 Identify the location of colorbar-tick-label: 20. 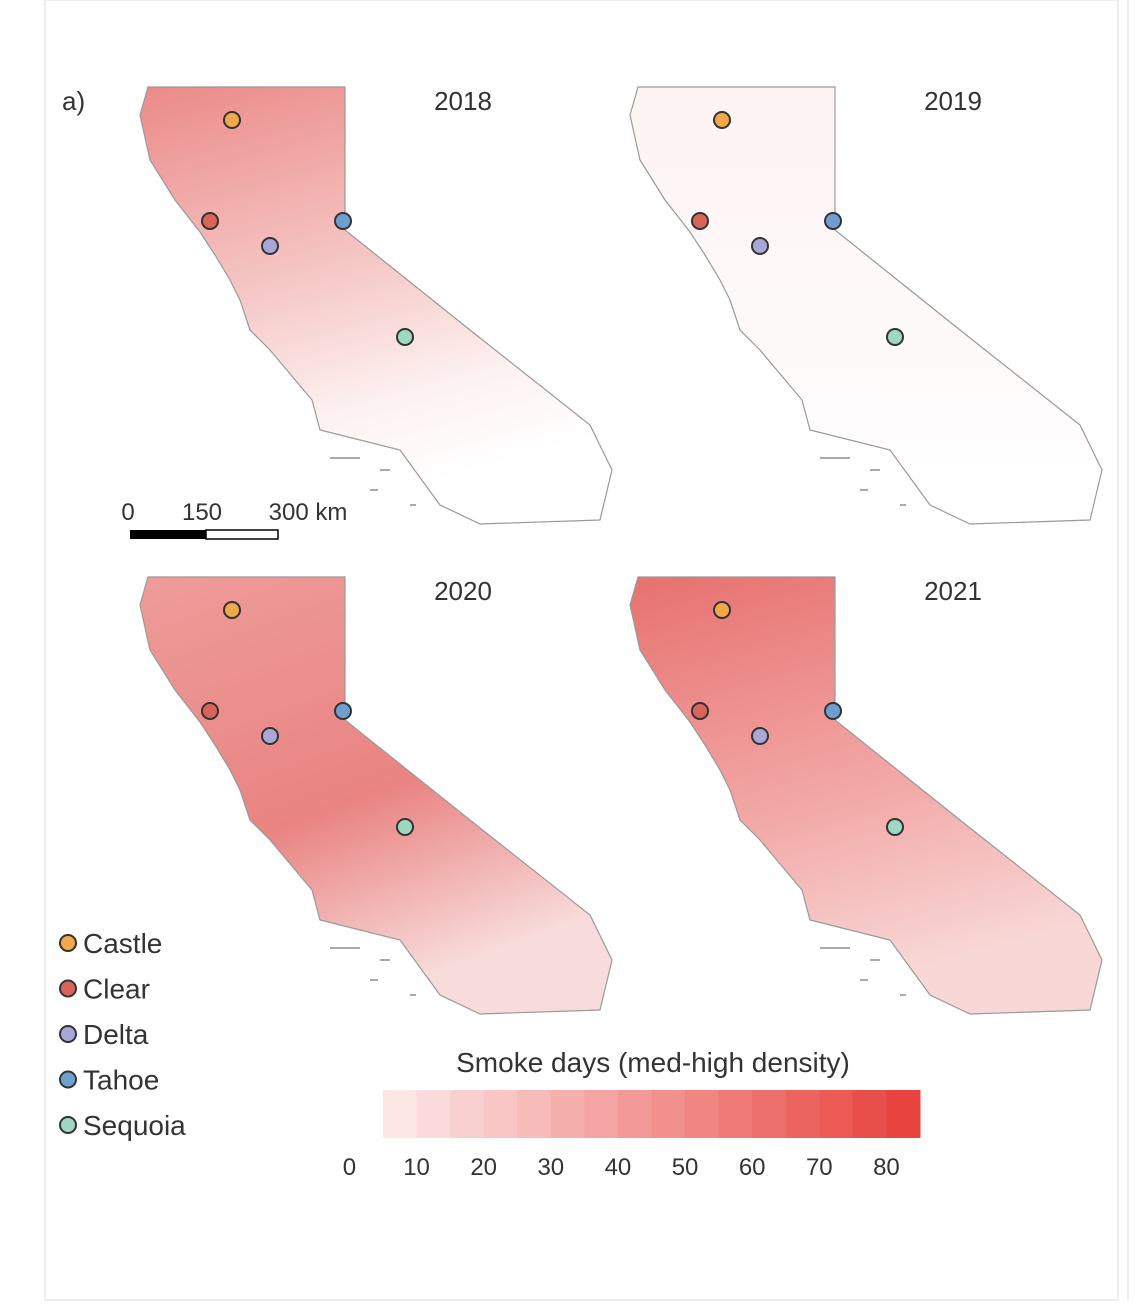
(483, 1167).